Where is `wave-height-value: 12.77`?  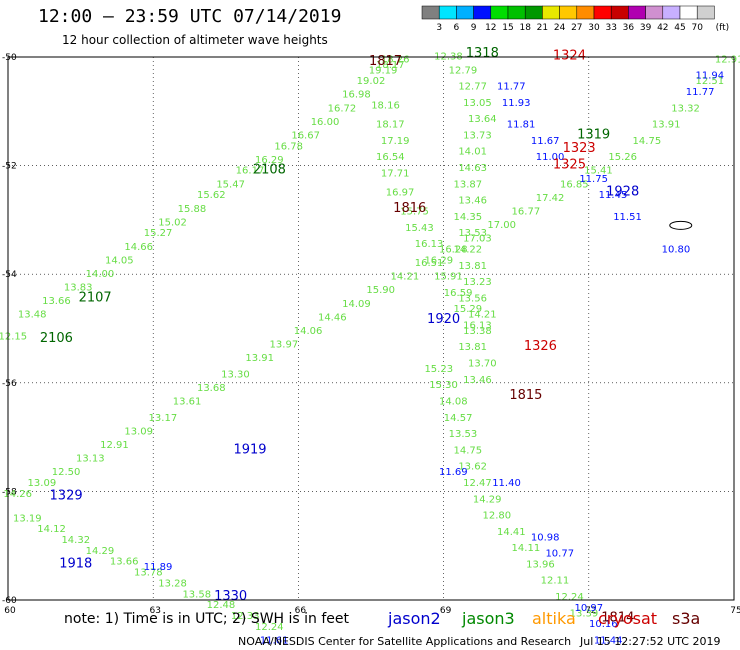
wave-height-value: 12.77 is located at coordinates (472, 87).